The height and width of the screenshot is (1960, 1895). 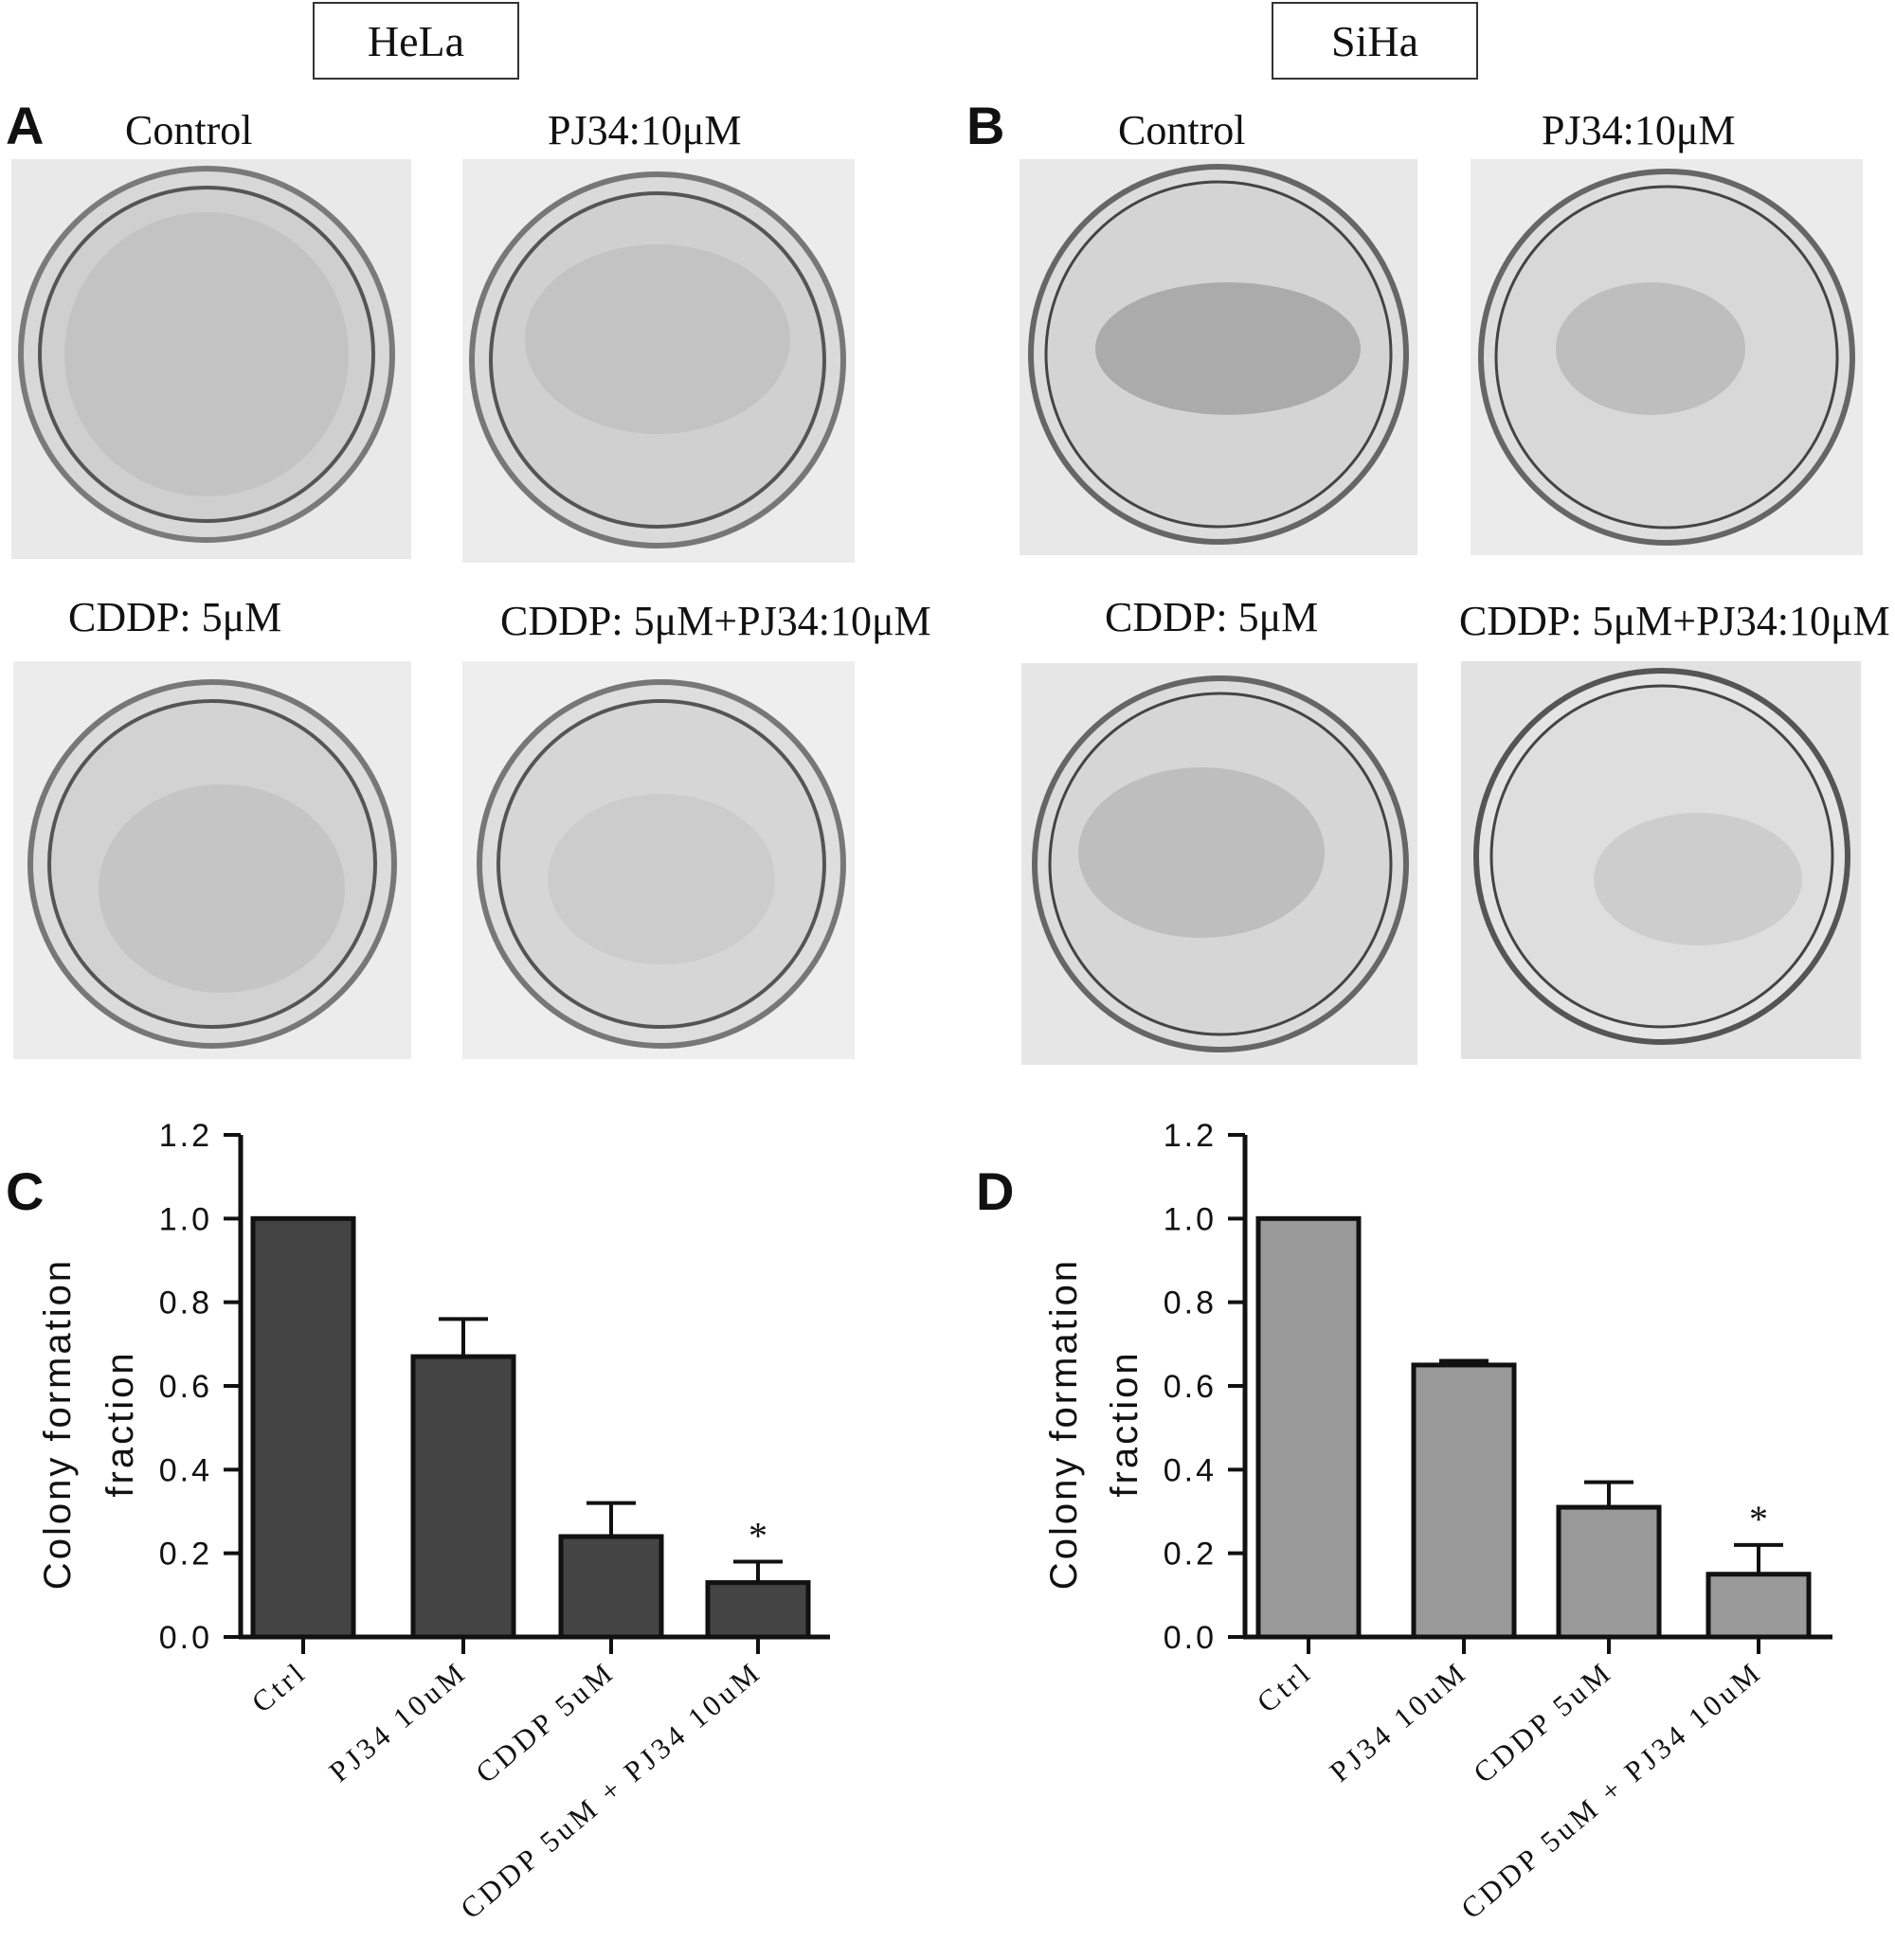 I want to click on chart-c-x-tick-label: CDDP 5uM, so click(x=545, y=1722).